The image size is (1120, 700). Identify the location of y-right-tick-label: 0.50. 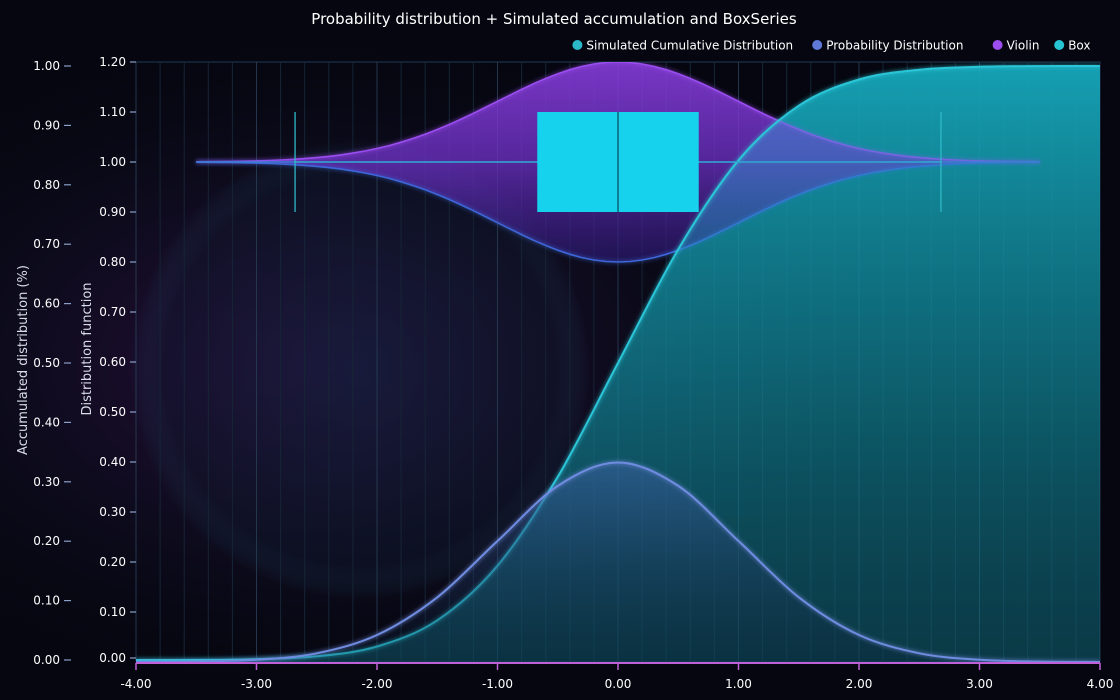
(112, 412).